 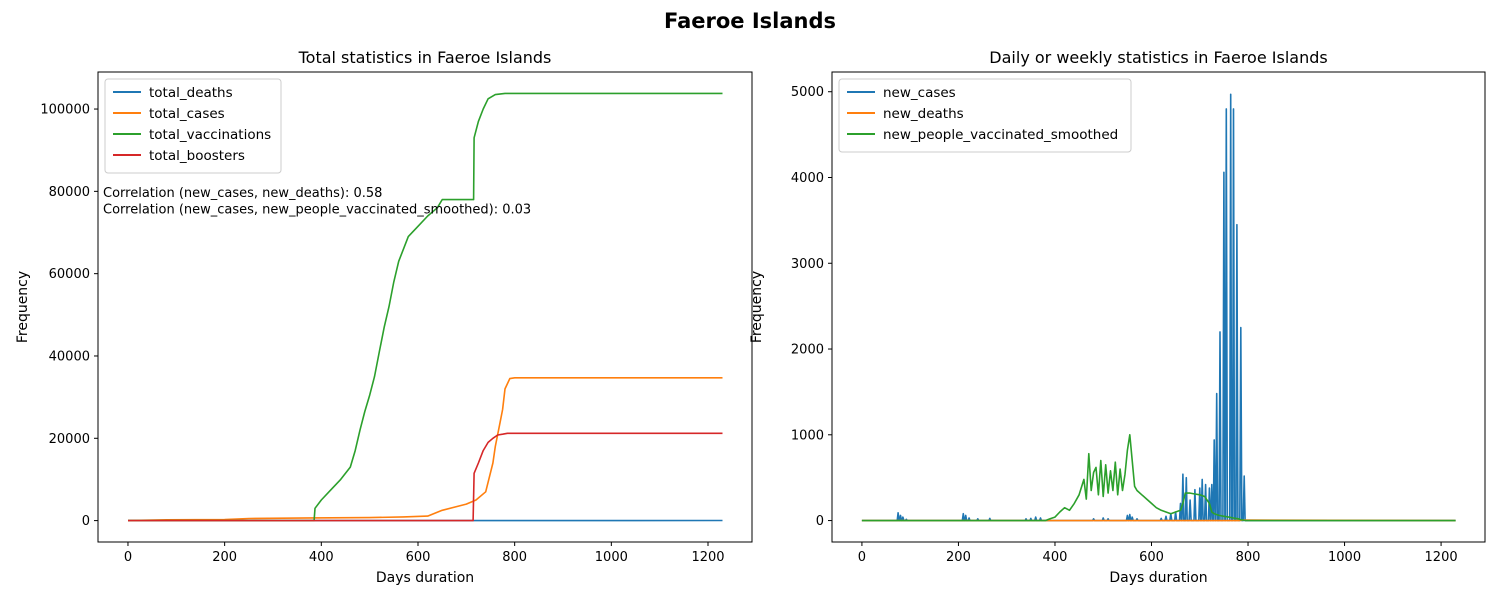 I want to click on legend-label-new-deaths: new_deaths, so click(x=923, y=114).